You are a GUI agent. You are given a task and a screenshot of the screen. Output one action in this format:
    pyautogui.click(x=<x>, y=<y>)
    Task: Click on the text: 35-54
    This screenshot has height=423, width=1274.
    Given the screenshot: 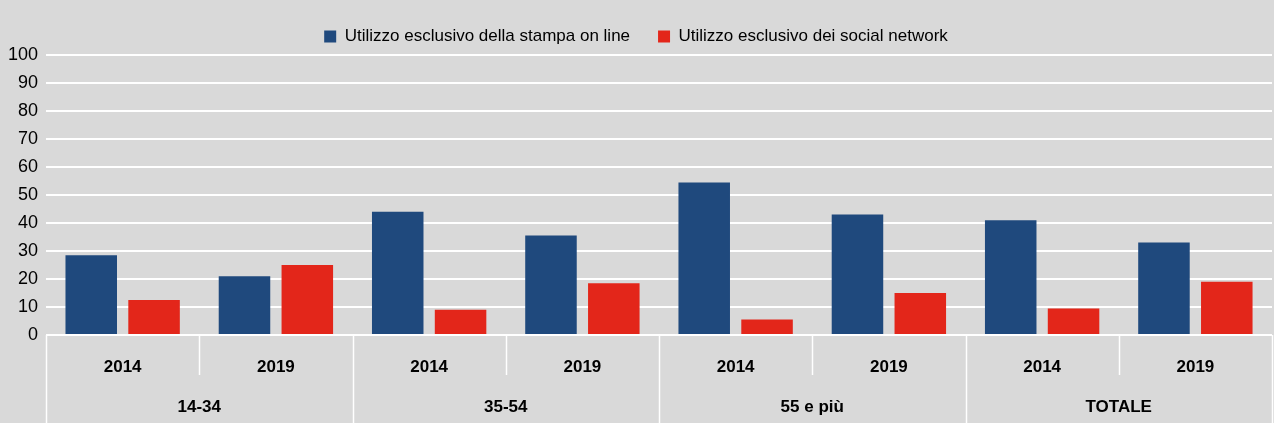 What is the action you would take?
    pyautogui.click(x=506, y=406)
    